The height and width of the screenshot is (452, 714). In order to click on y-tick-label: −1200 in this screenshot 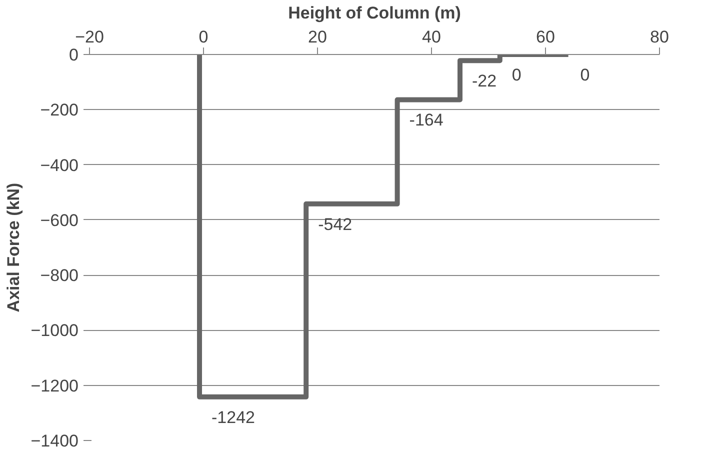, I will do `click(54, 386)`.